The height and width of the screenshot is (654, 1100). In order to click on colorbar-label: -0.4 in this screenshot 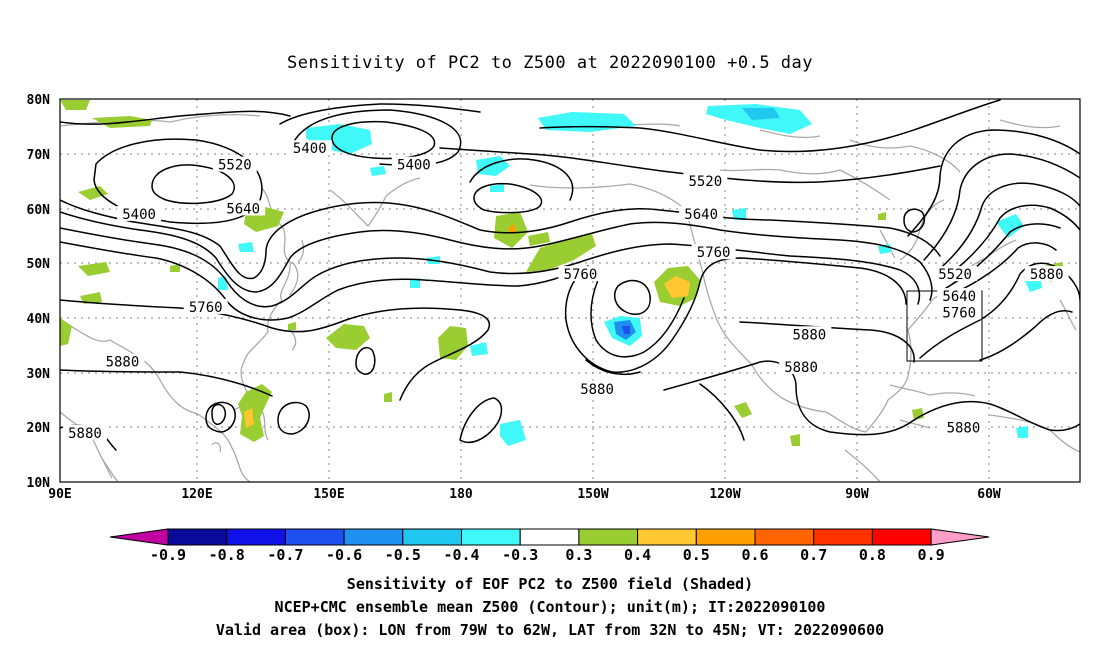, I will do `click(461, 555)`.